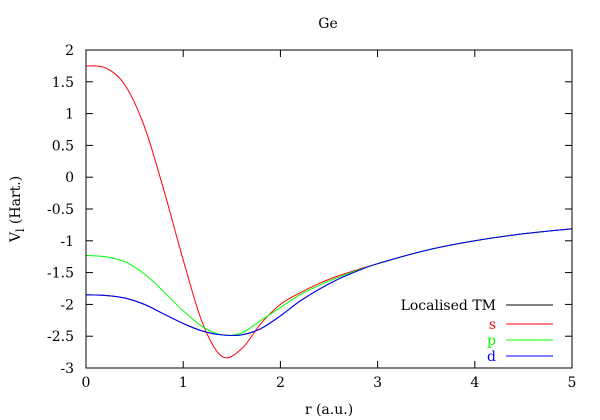 This screenshot has width=600, height=420. What do you see at coordinates (60, 337) in the screenshot?
I see `y-tick-label: -2.5` at bounding box center [60, 337].